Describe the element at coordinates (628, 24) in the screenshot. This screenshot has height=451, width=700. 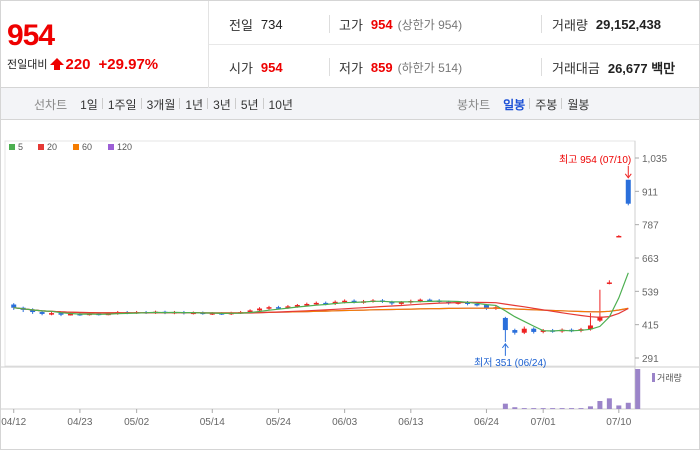
I see `volume-value: 29,152,438` at that location.